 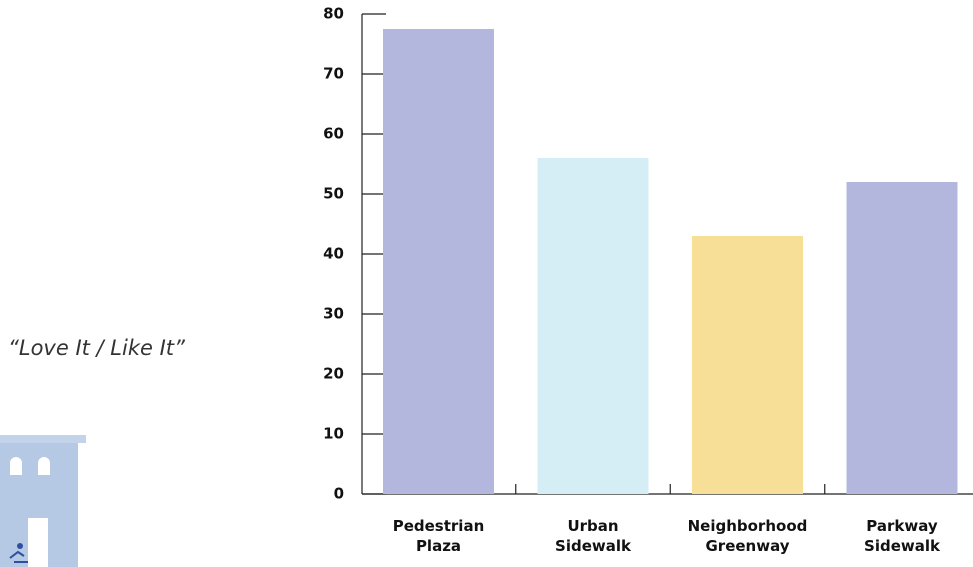 What do you see at coordinates (333, 134) in the screenshot?
I see `y-tick-label: 60` at bounding box center [333, 134].